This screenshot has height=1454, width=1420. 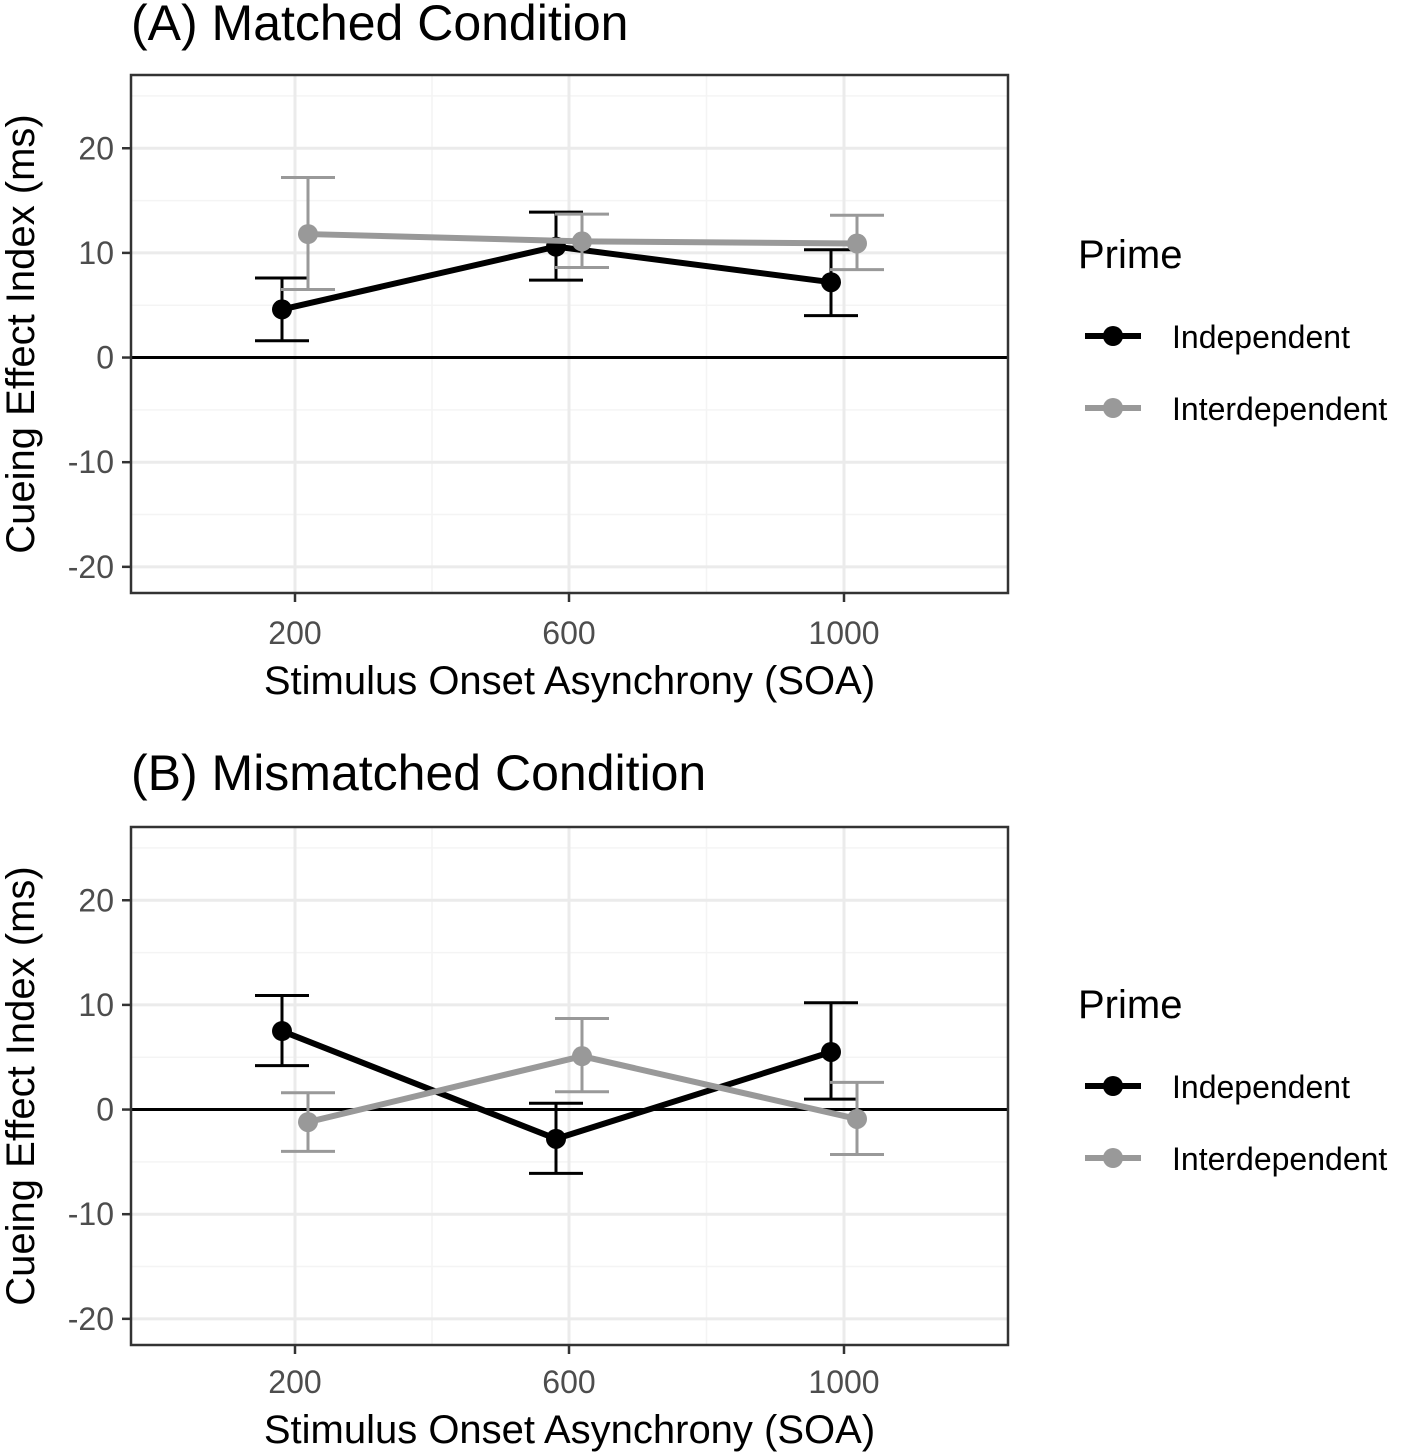 What do you see at coordinates (418, 773) in the screenshot?
I see `chart-title: (B) Mismatched Condition` at bounding box center [418, 773].